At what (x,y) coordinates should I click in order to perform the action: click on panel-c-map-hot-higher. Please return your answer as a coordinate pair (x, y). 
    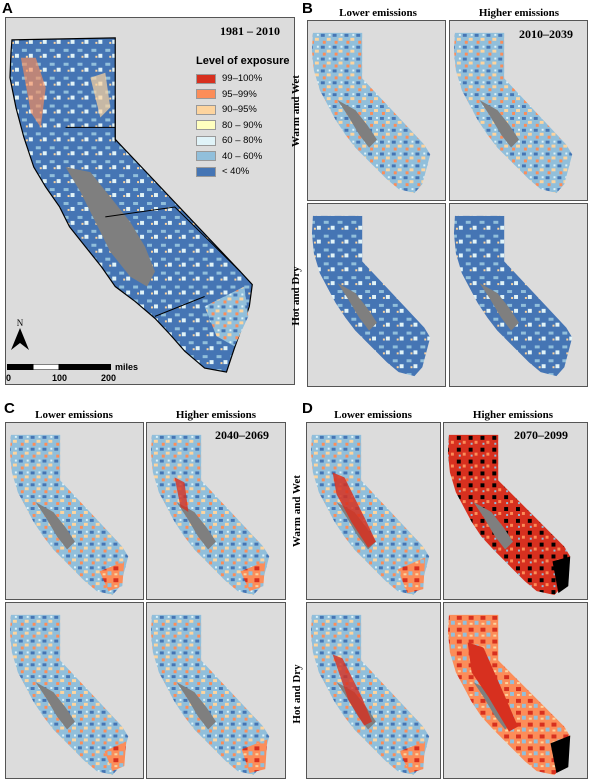
    Looking at the image, I should click on (216, 690).